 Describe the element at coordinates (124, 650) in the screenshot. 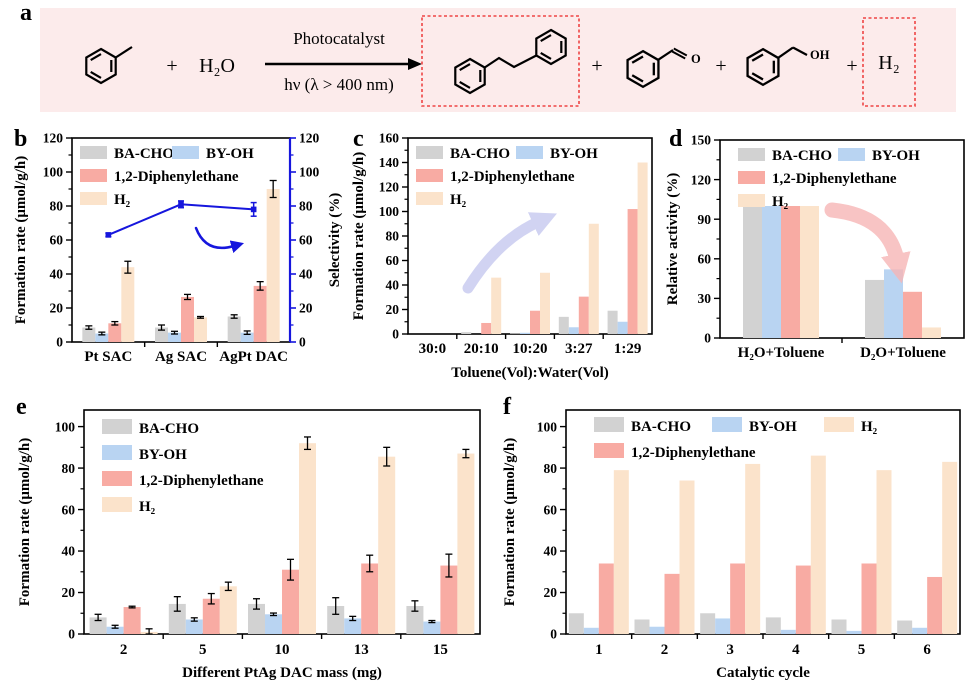

I see `svg-text: 2` at that location.